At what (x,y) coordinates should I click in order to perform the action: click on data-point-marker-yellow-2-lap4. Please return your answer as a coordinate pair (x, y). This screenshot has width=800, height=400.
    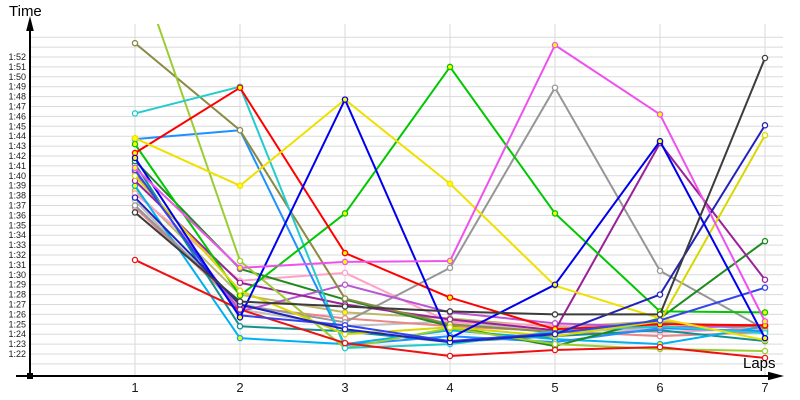
    Looking at the image, I should click on (450, 327).